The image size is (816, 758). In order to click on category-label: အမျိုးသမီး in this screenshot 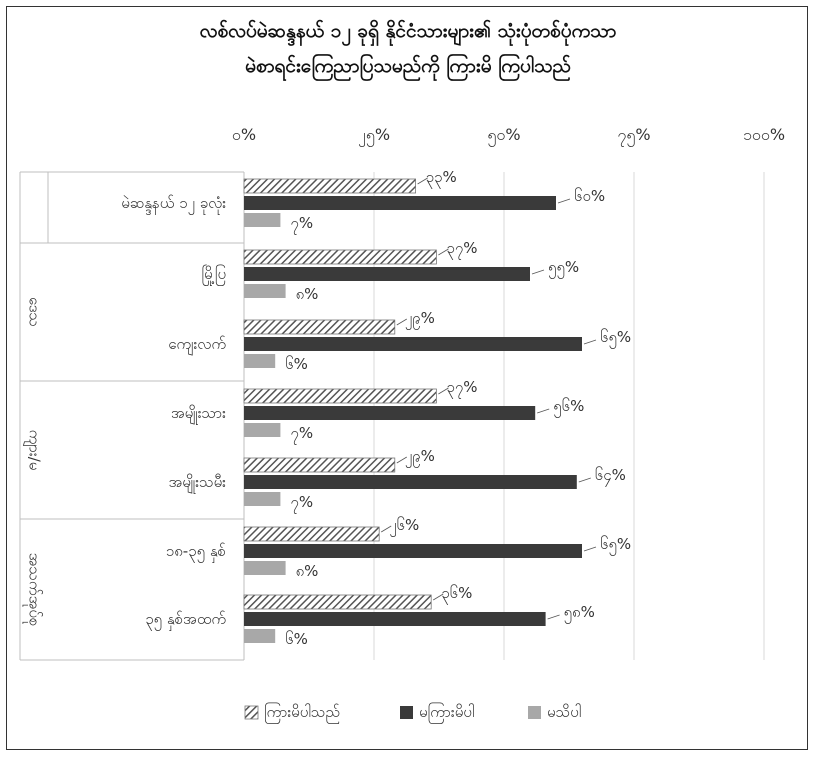, I will do `click(197, 483)`.